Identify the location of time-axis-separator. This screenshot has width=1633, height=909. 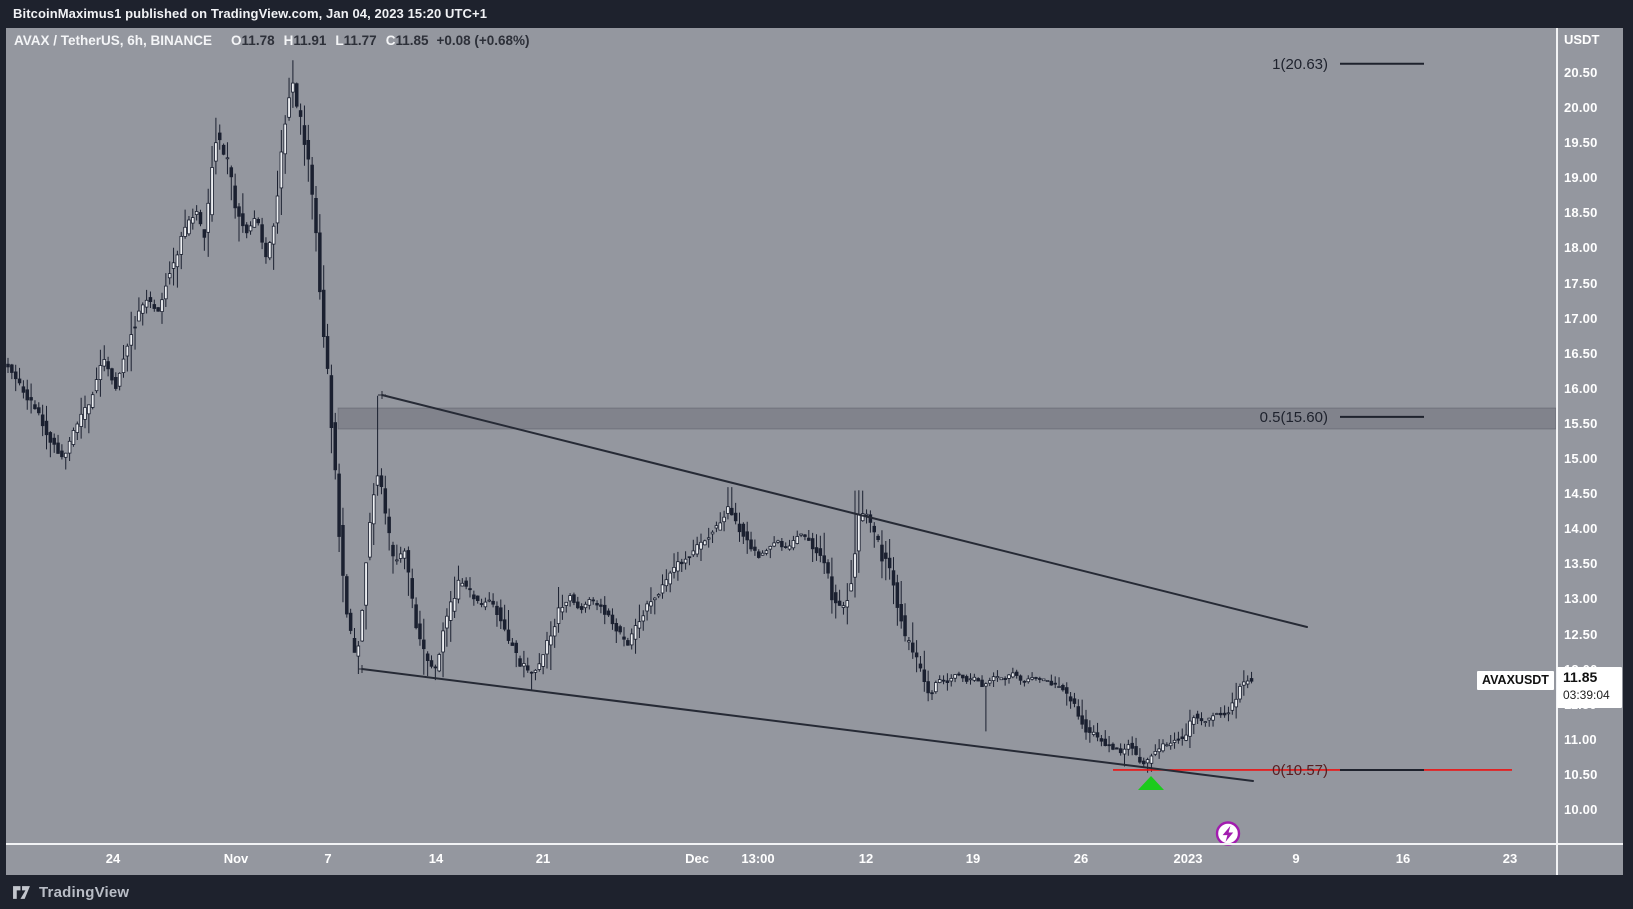
(814, 844).